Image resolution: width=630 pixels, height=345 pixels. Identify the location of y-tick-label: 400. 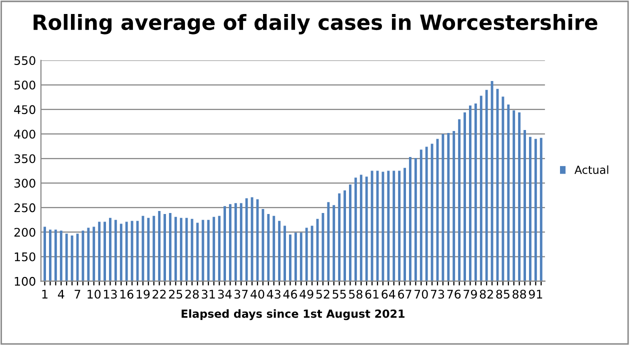
(25, 134).